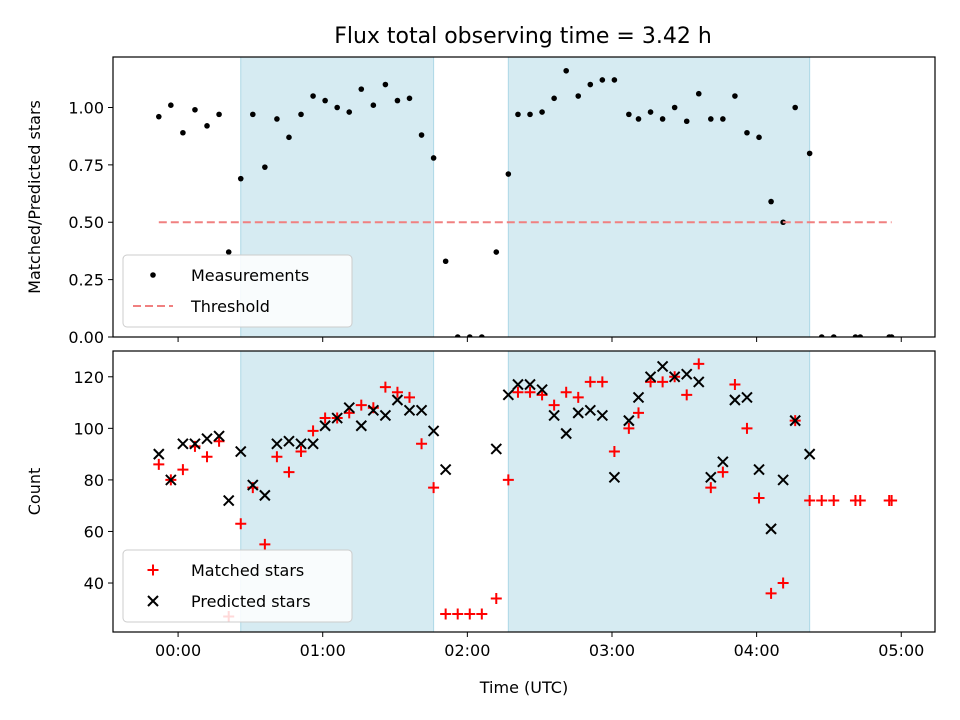  Describe the element at coordinates (247, 570) in the screenshot. I see `legend-label: Matched stars` at that location.